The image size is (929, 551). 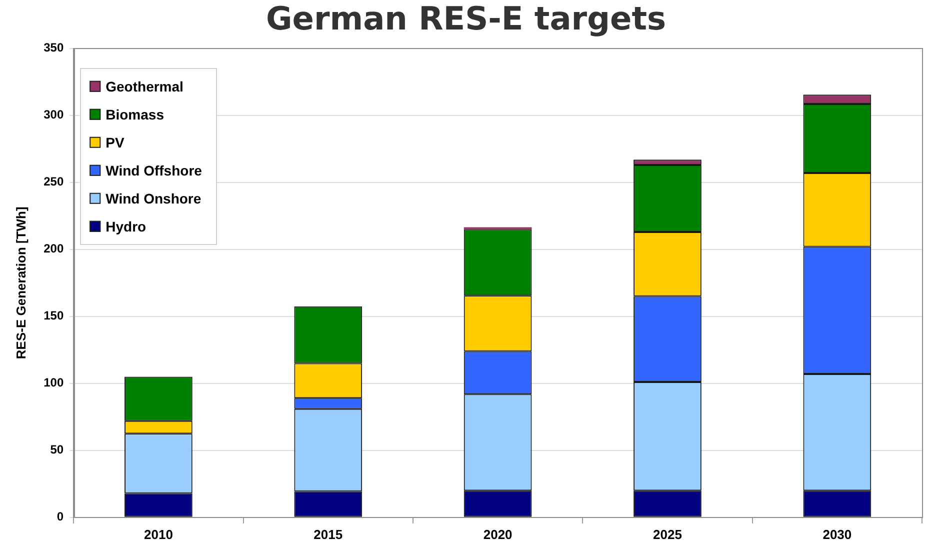 What do you see at coordinates (667, 534) in the screenshot?
I see `x-tick-label: 2025` at bounding box center [667, 534].